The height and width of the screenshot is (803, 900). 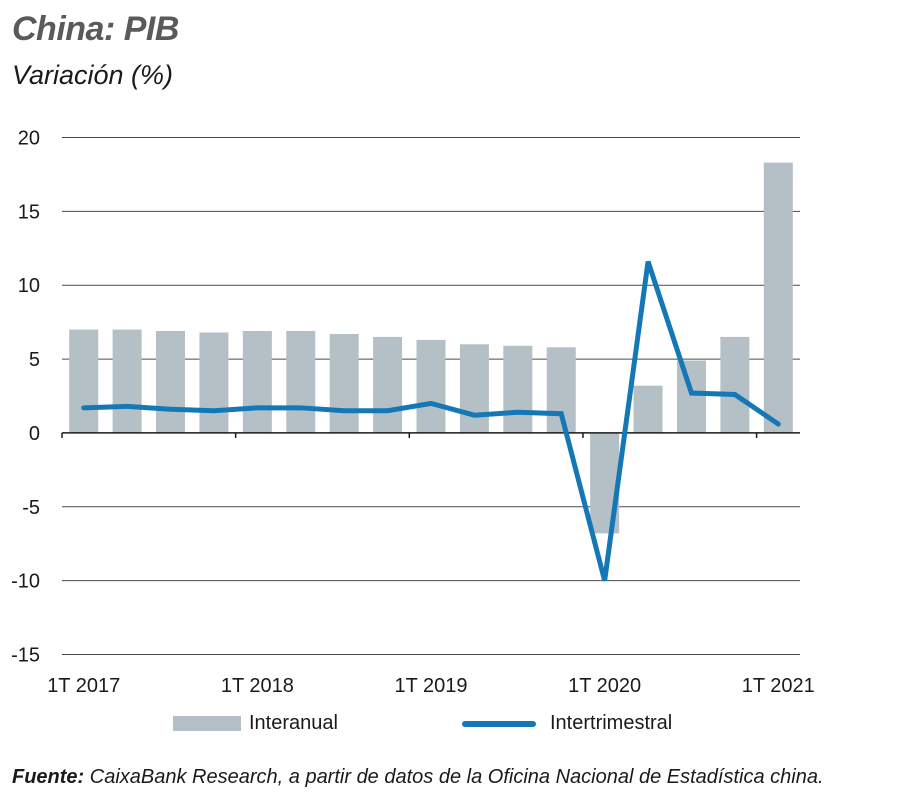 What do you see at coordinates (257, 686) in the screenshot?
I see `x-tick-label: 1T 2018` at bounding box center [257, 686].